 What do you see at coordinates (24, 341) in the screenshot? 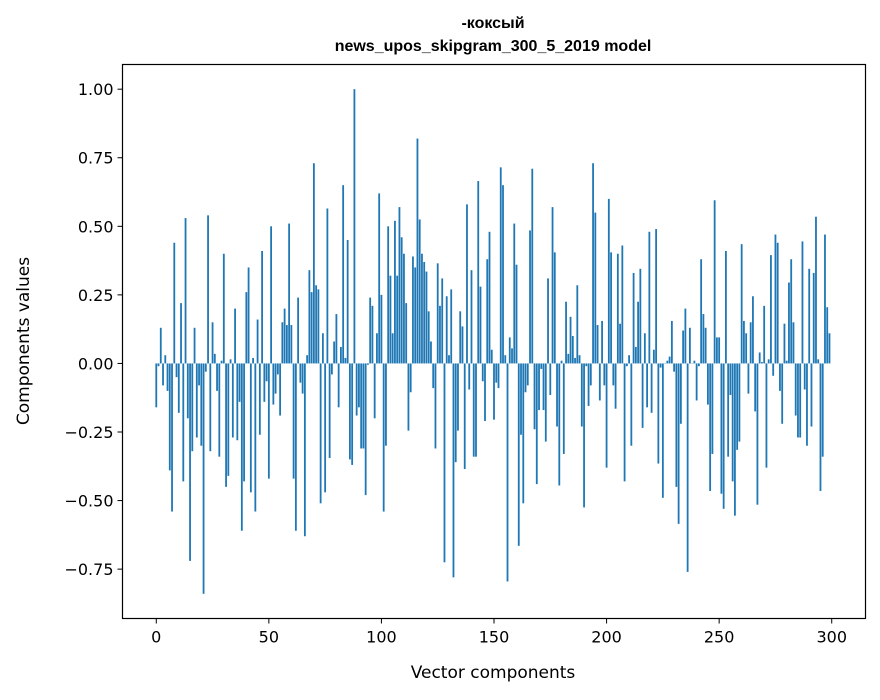
I see `y-axis-label: Components values` at bounding box center [24, 341].